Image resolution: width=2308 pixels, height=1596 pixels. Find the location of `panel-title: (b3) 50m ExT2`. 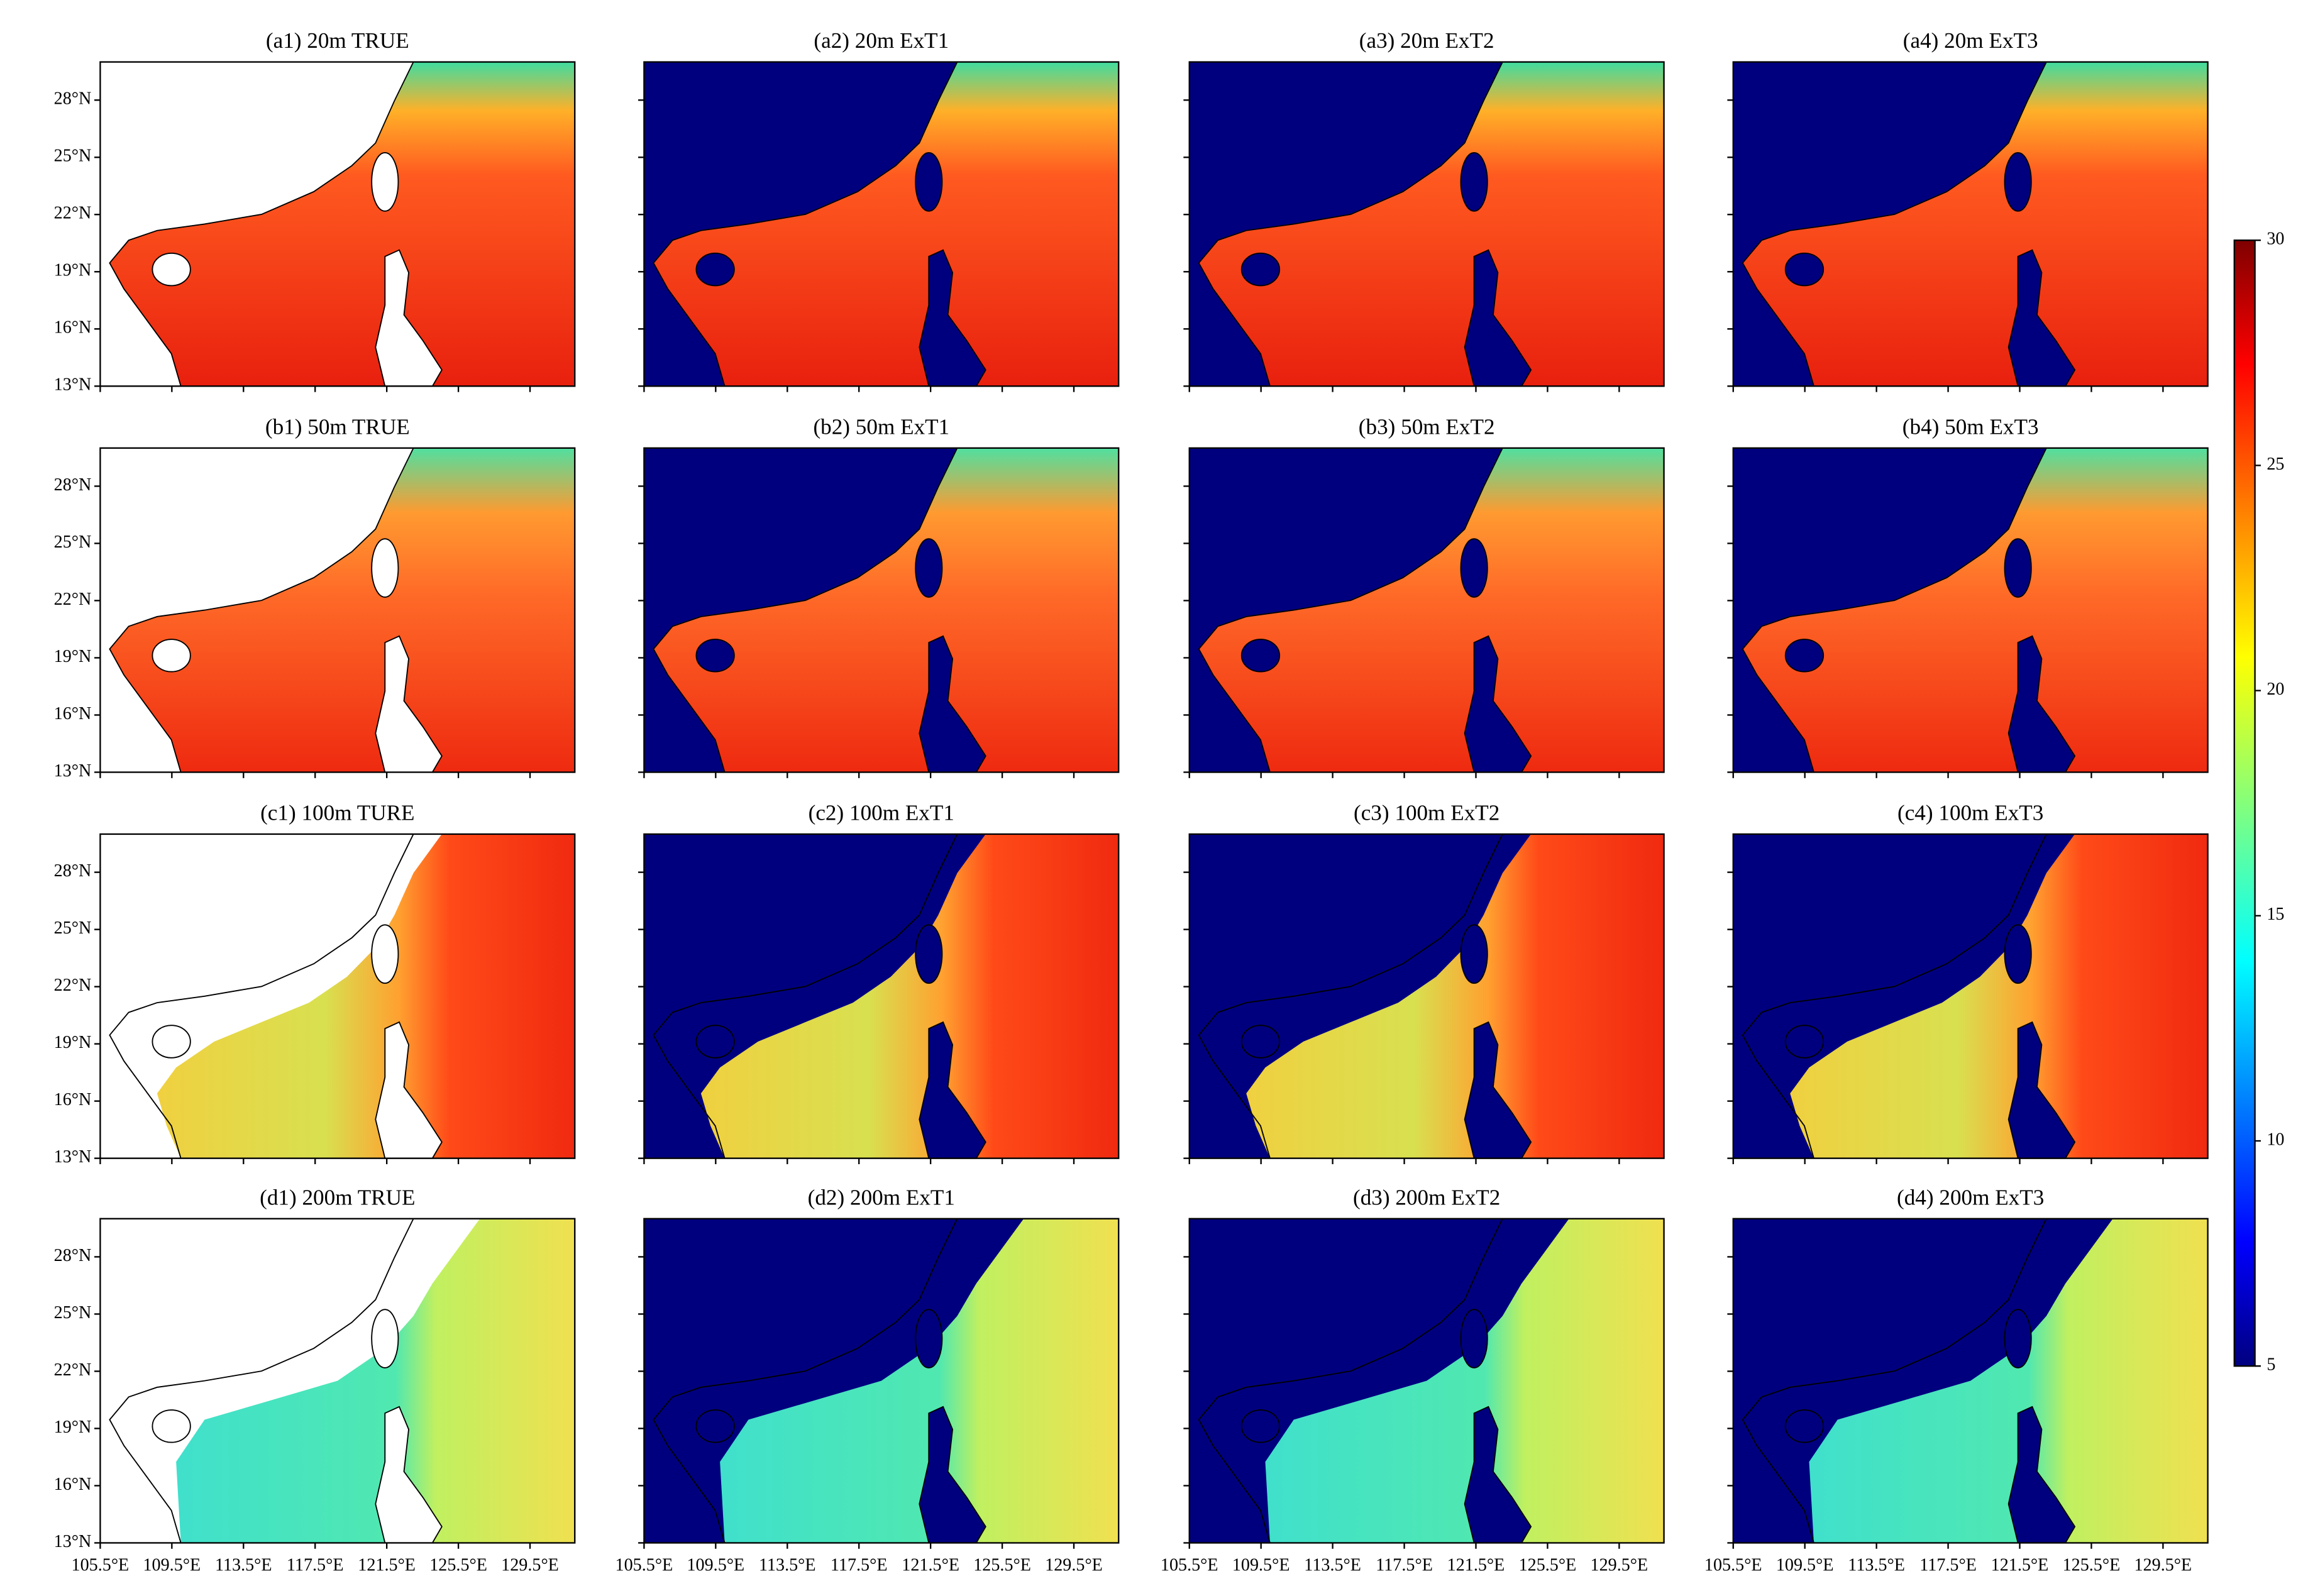

panel-title: (b3) 50m ExT2 is located at coordinates (1427, 426).